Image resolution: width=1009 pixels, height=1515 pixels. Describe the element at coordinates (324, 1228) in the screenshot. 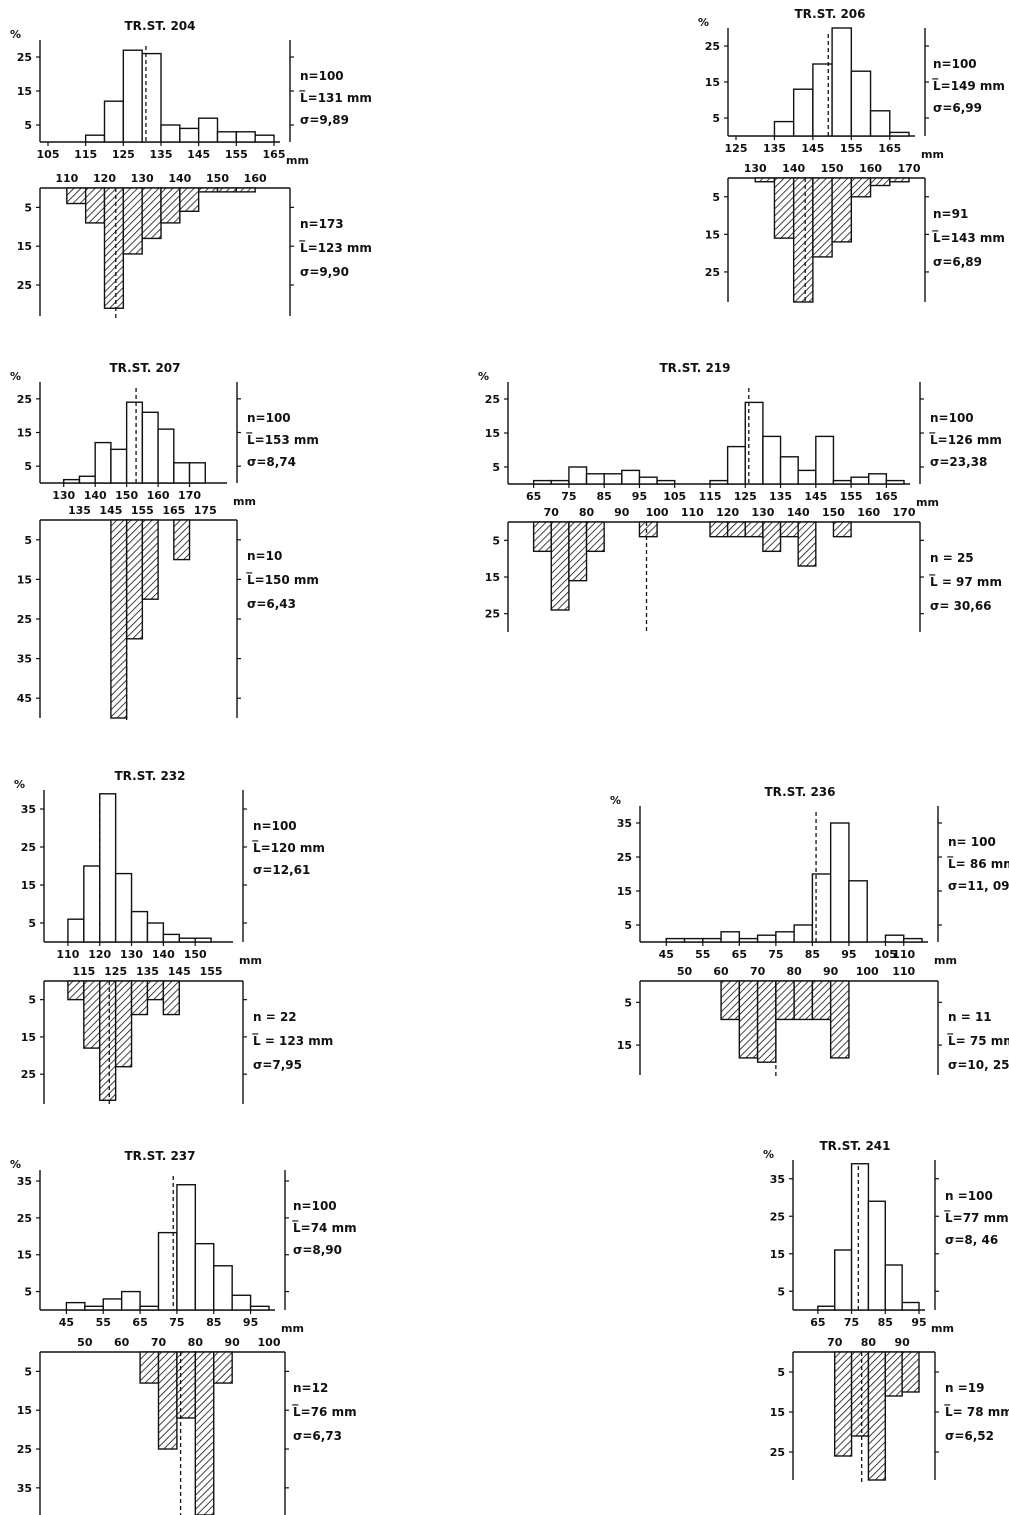

I see `stat-label: L̅=74 mm` at that location.